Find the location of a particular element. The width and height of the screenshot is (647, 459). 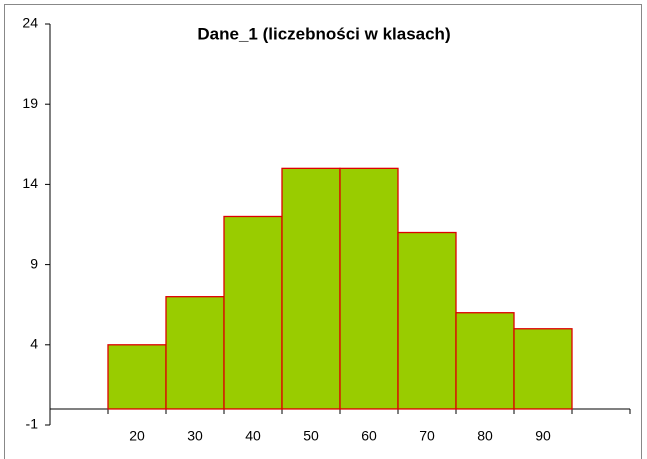

x-tick-label: 80 is located at coordinates (485, 436).